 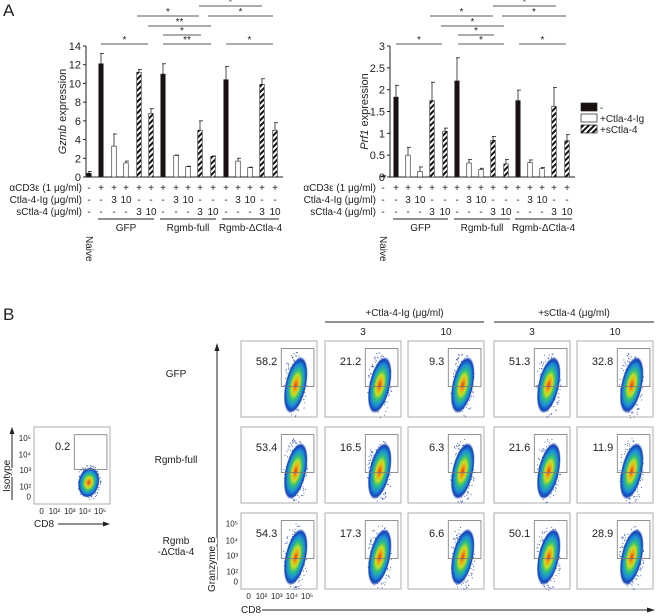 I want to click on y-axis-label: Prf1 expression, so click(x=365, y=111).